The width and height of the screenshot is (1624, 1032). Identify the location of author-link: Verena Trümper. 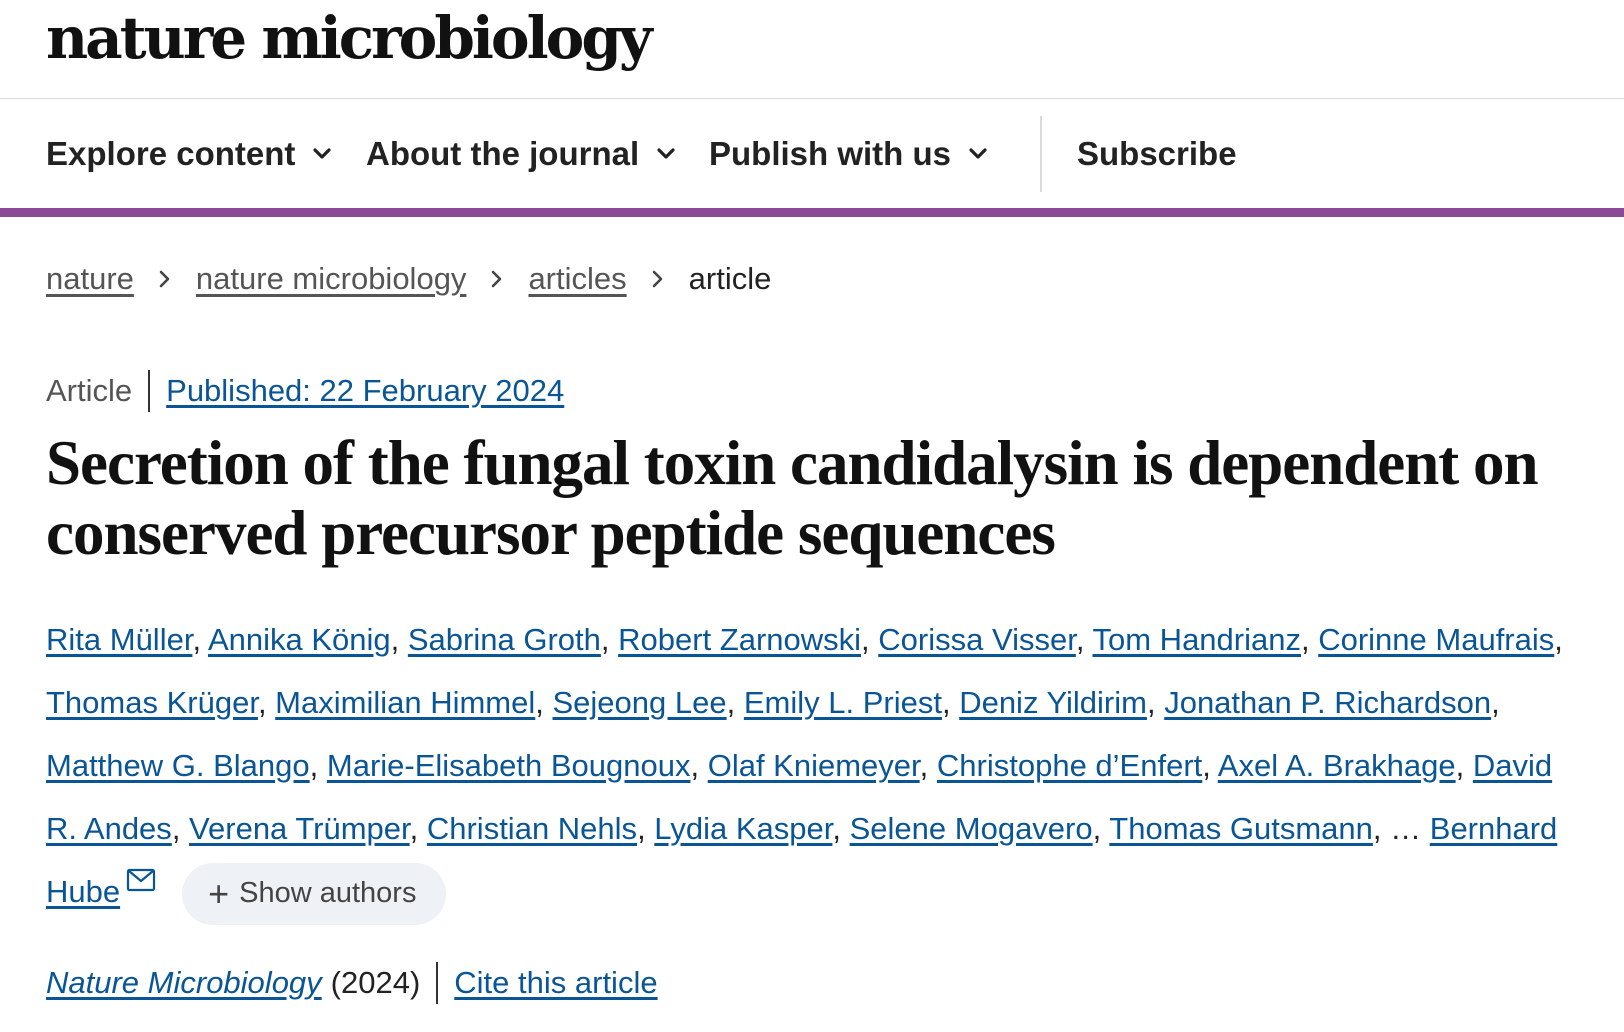
(299, 828).